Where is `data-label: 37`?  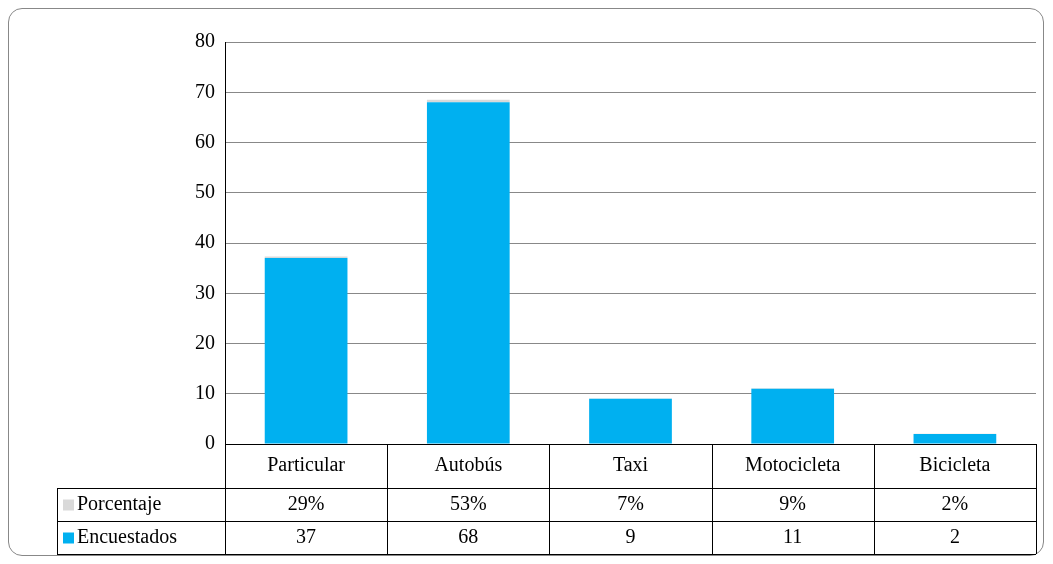
data-label: 37 is located at coordinates (306, 535).